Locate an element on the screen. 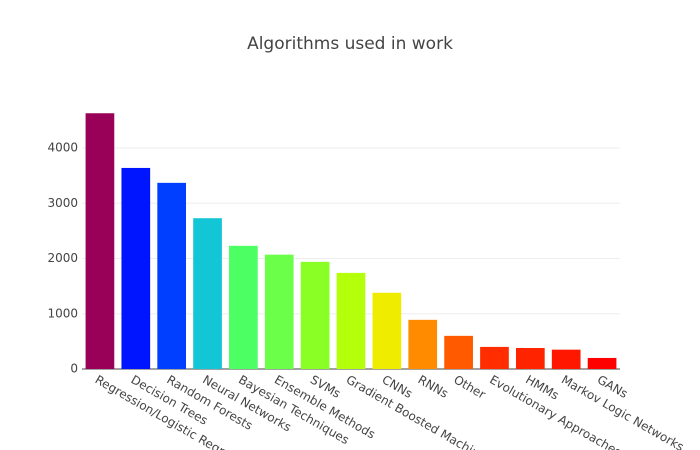 This screenshot has height=450, width=700. y-tick-label: 3000 is located at coordinates (62, 203).